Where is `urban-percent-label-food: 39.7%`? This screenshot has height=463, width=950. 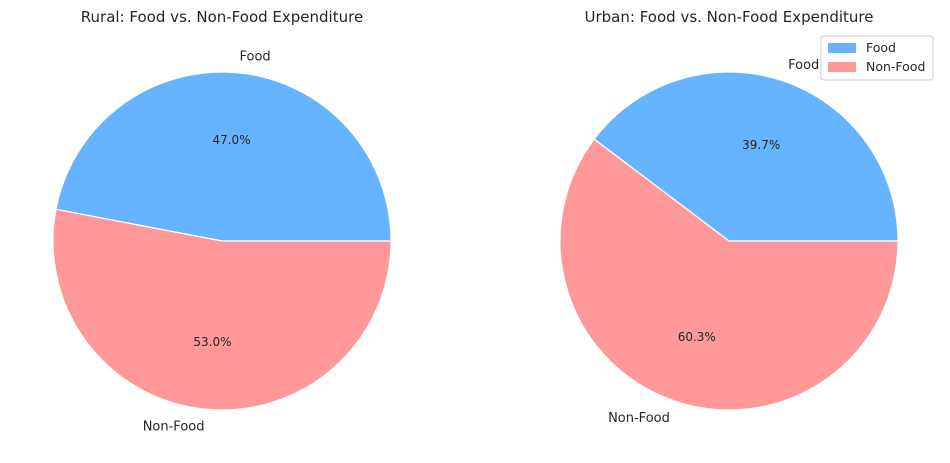
urban-percent-label-food: 39.7% is located at coordinates (761, 145).